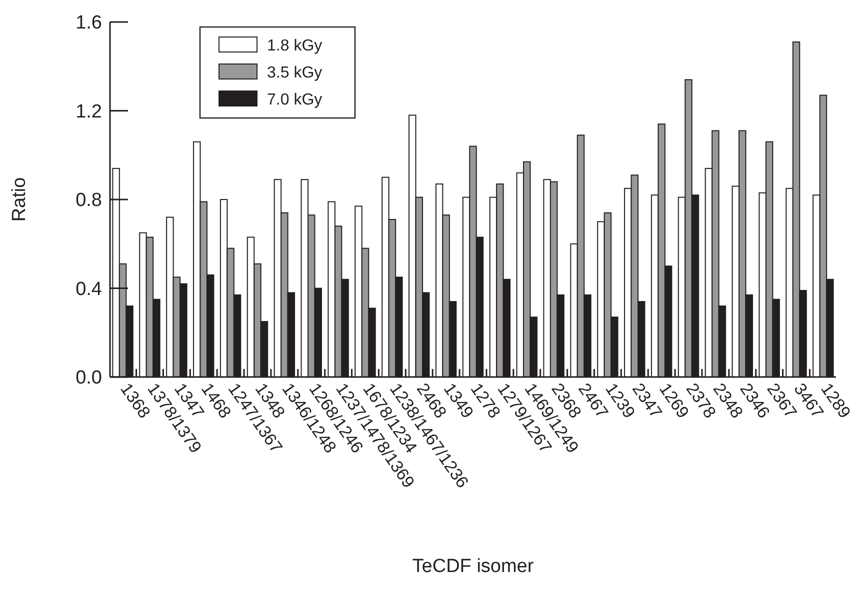  I want to click on y-tick-label: 1.6, so click(89, 23).